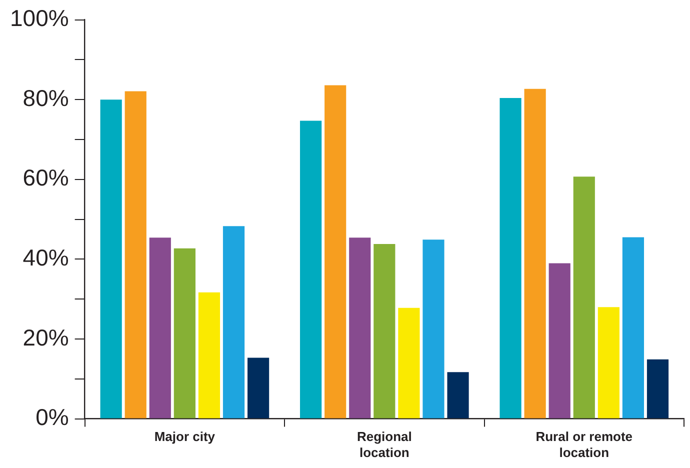  Describe the element at coordinates (45, 177) in the screenshot. I see `y-tick-label: 60%` at that location.